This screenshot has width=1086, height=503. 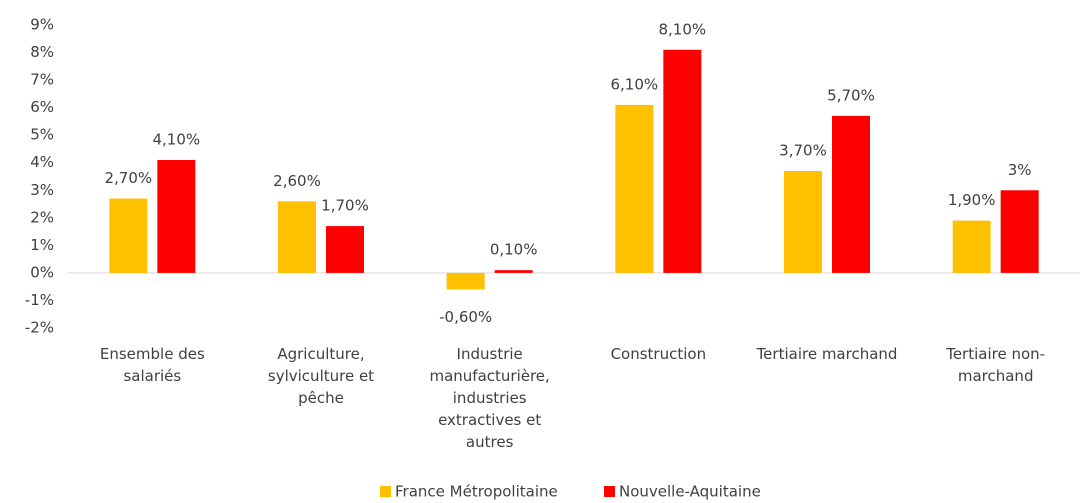 What do you see at coordinates (39, 300) in the screenshot?
I see `y-tick-label: -1%` at bounding box center [39, 300].